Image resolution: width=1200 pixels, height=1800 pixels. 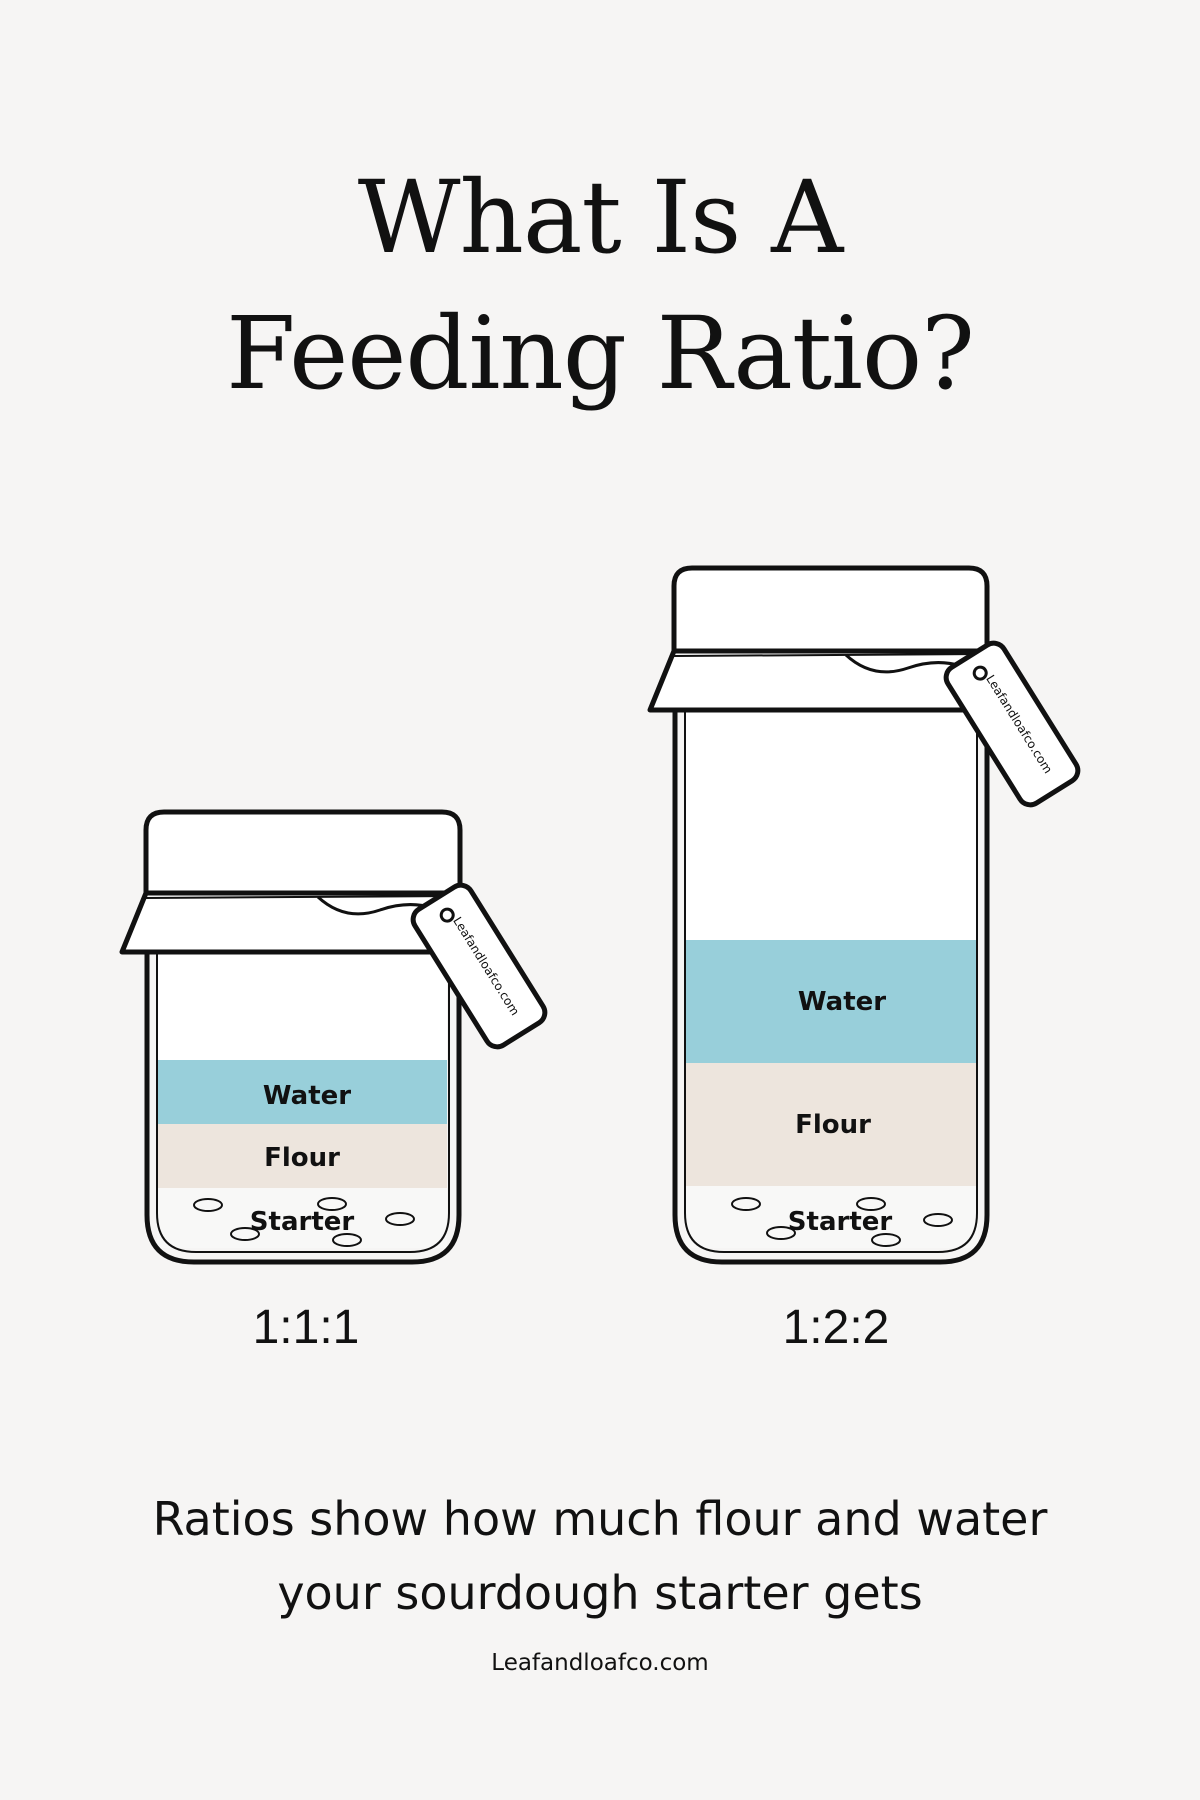 I want to click on caption-line-1: Ratios show how much flour and water, so click(x=600, y=1519).